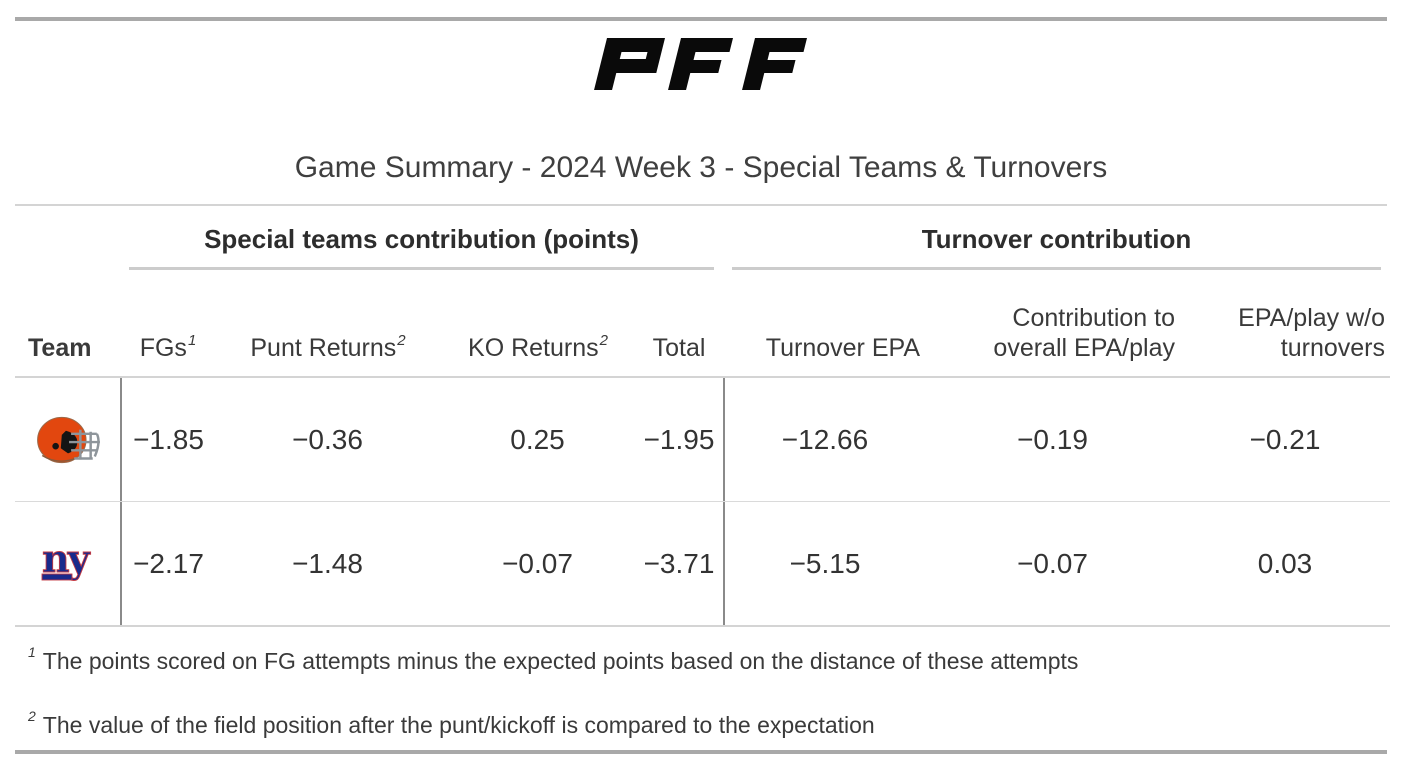 This screenshot has height=772, width=1402. What do you see at coordinates (679, 348) in the screenshot?
I see `column-header-total: Total` at bounding box center [679, 348].